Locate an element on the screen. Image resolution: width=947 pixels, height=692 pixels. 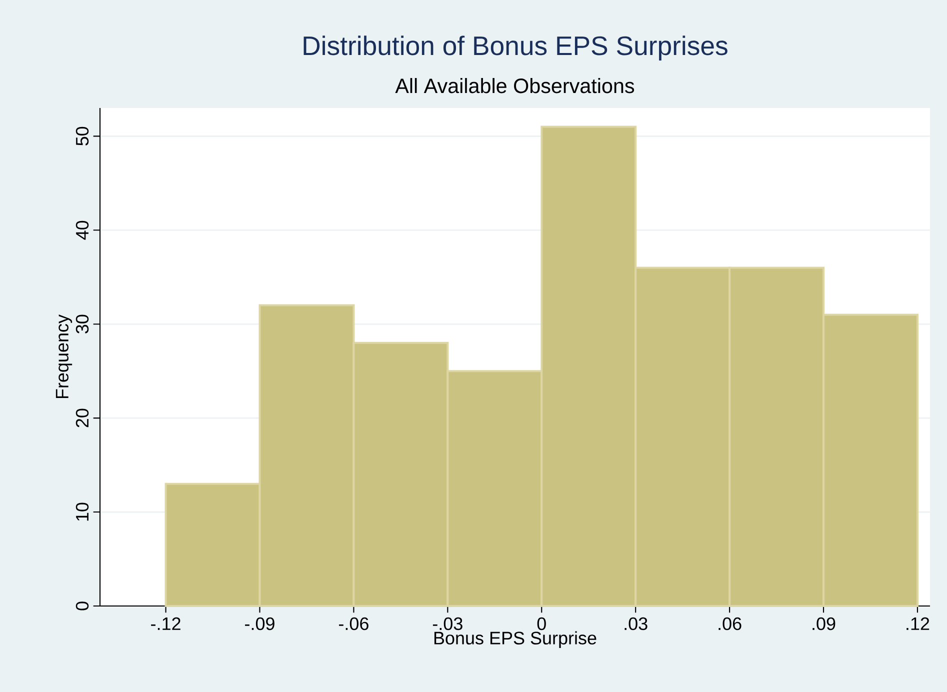
x-tick-label: 0 is located at coordinates (541, 623).